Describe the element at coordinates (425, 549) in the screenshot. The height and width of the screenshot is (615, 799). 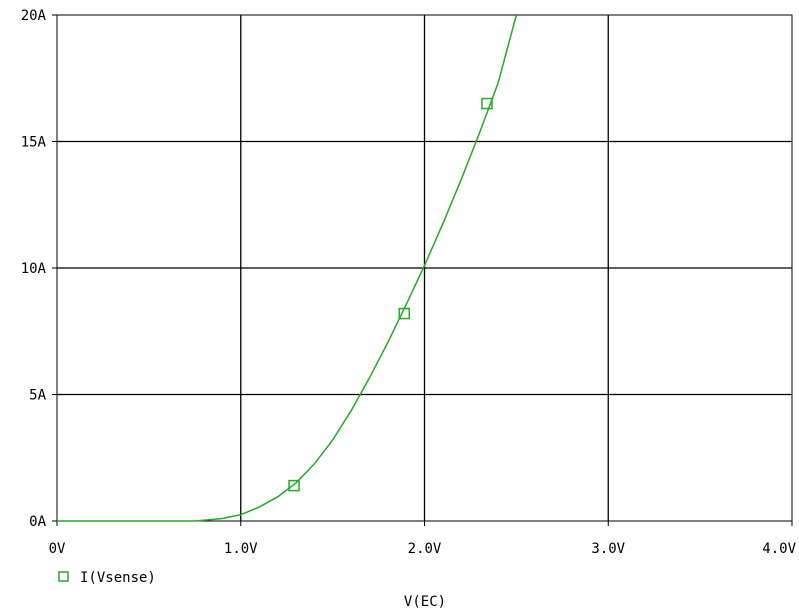
I see `x-tick-label-2: 2.0V` at that location.